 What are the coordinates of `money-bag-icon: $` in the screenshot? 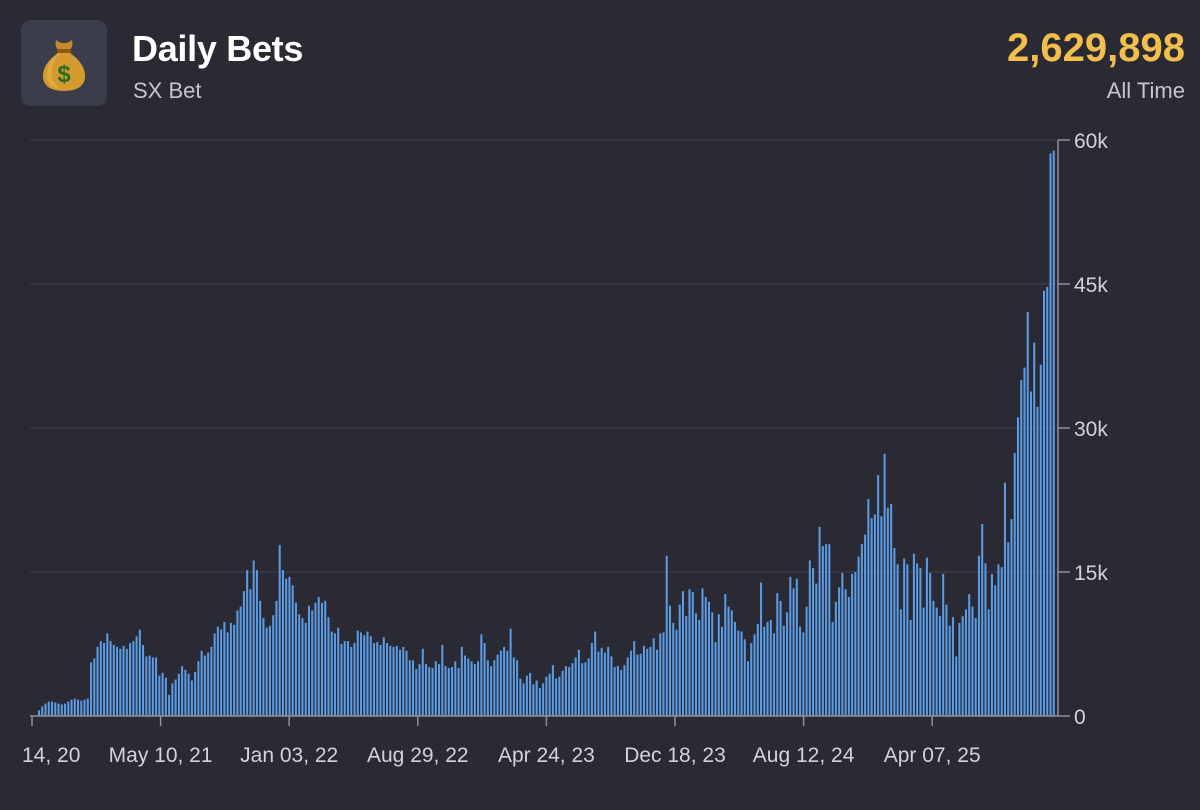 It's located at (64, 65).